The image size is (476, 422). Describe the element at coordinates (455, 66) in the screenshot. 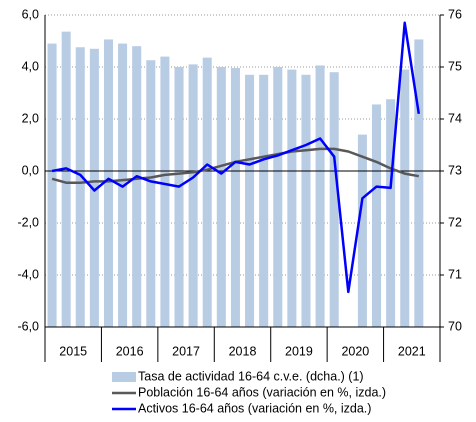

I see `y2-tick-label: 75` at that location.